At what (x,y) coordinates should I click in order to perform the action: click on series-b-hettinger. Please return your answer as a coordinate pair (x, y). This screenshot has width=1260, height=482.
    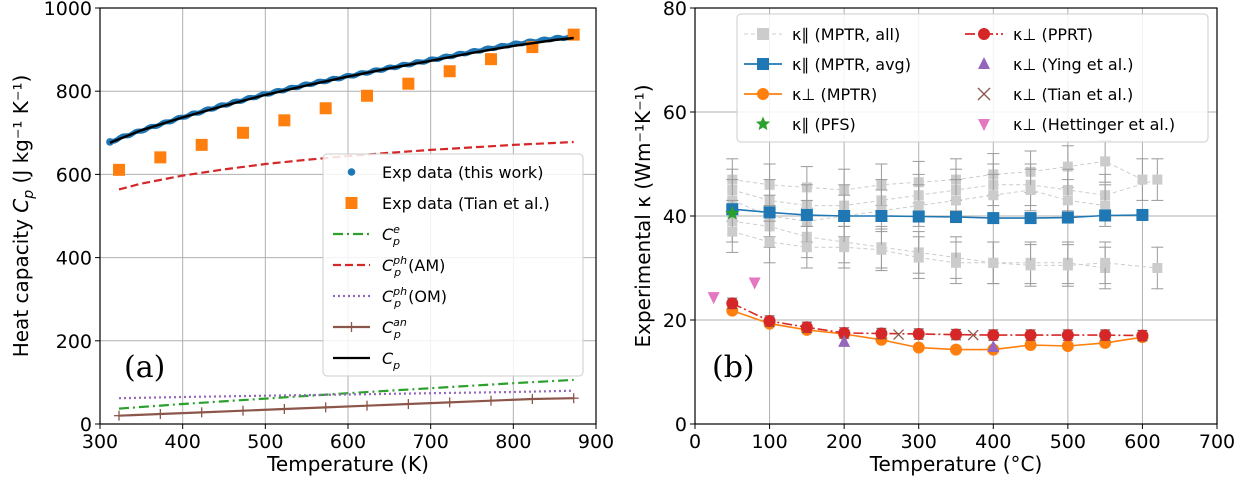
    Looking at the image, I should click on (734, 291).